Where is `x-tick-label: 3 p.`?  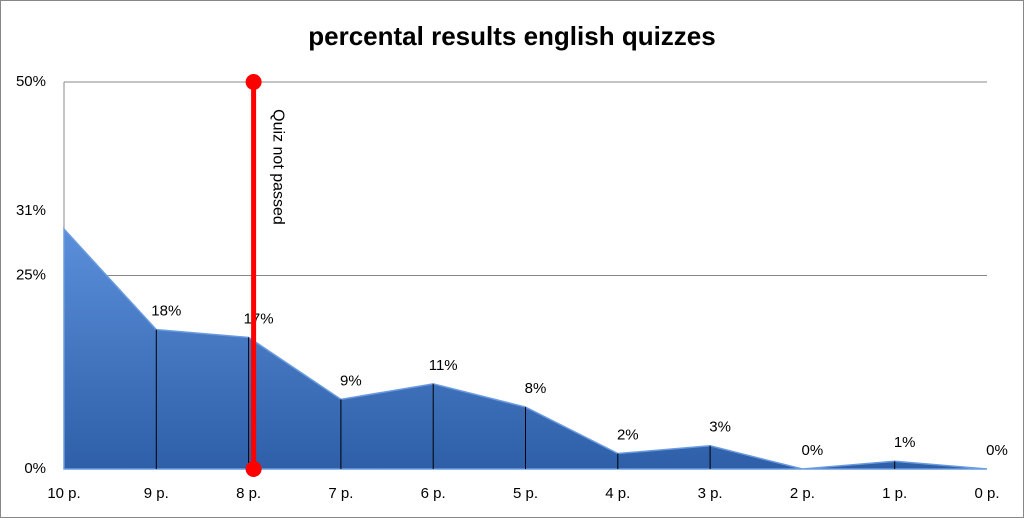
x-tick-label: 3 p. is located at coordinates (710, 493).